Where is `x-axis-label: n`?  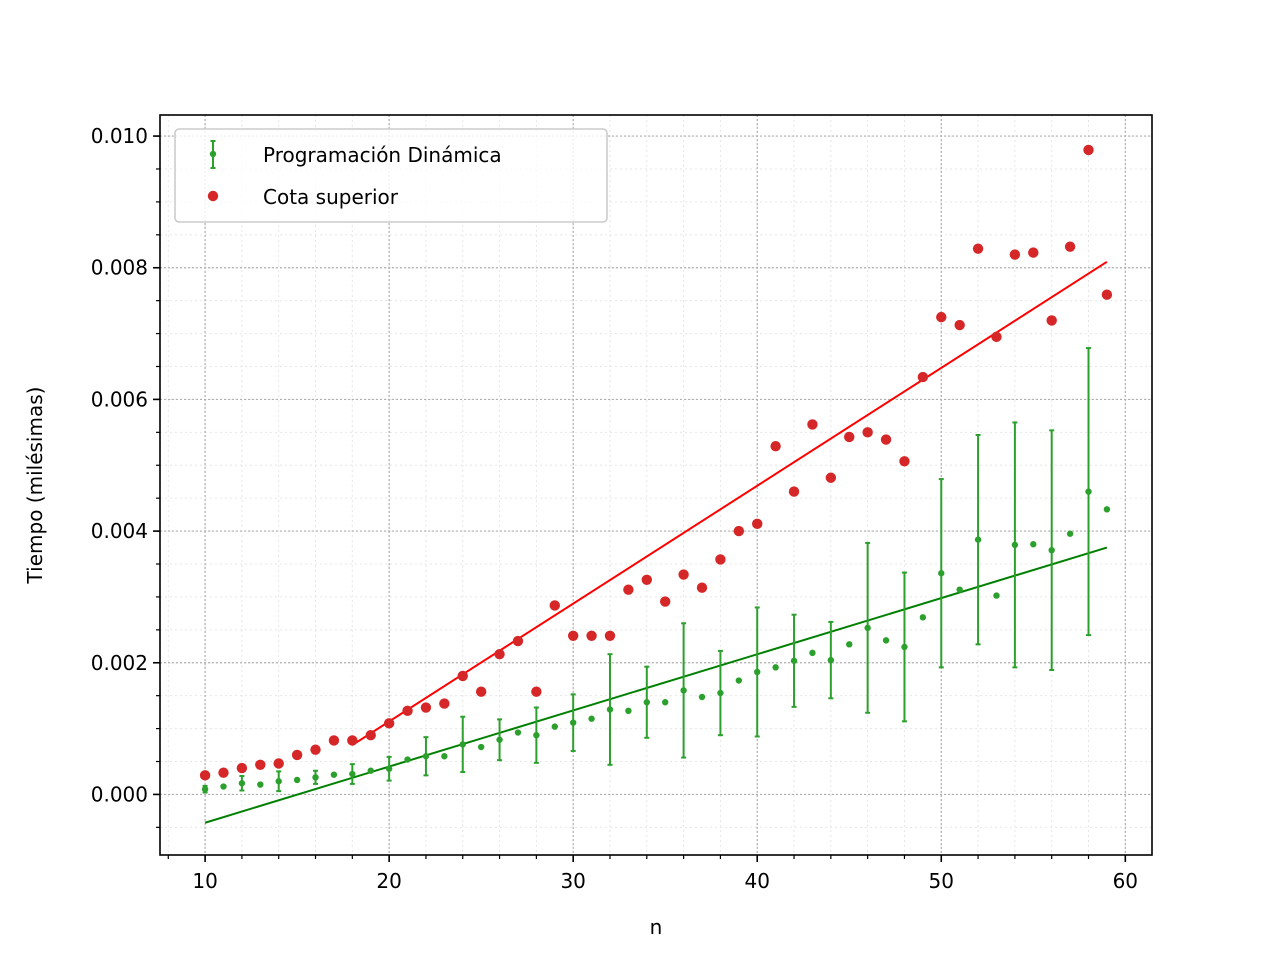
x-axis-label: n is located at coordinates (656, 927).